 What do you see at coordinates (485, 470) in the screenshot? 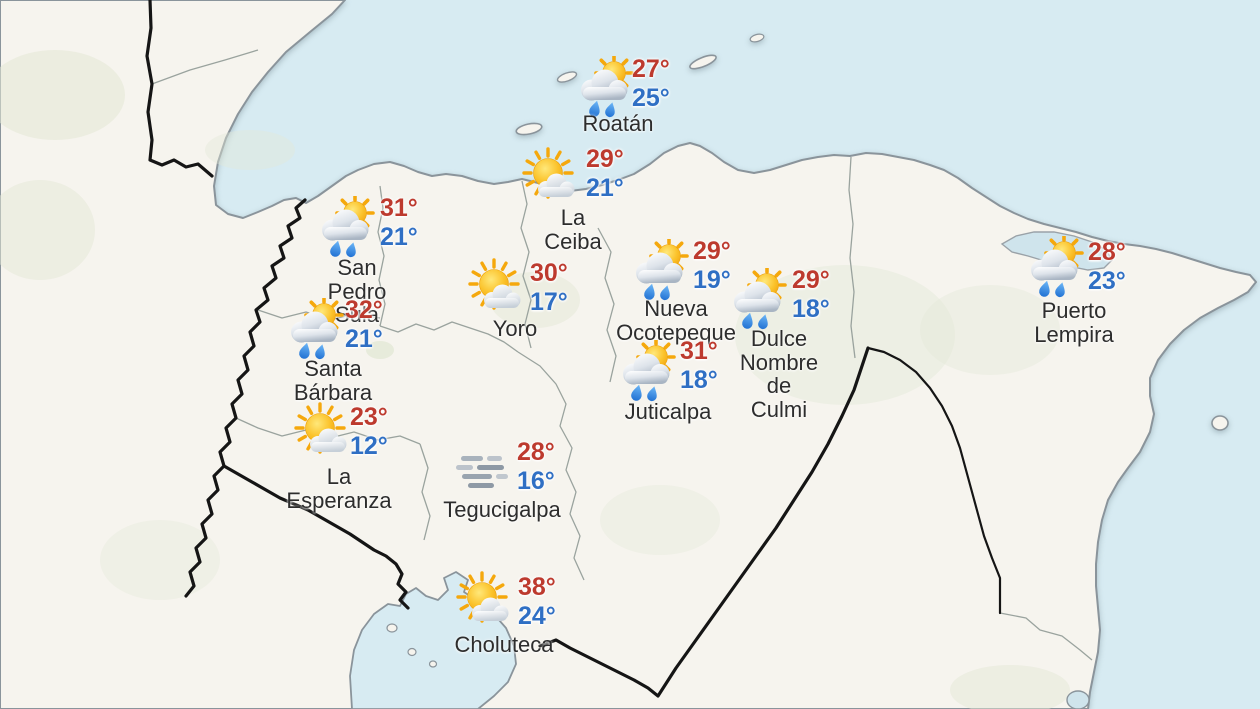
I see `fog-icon` at bounding box center [485, 470].